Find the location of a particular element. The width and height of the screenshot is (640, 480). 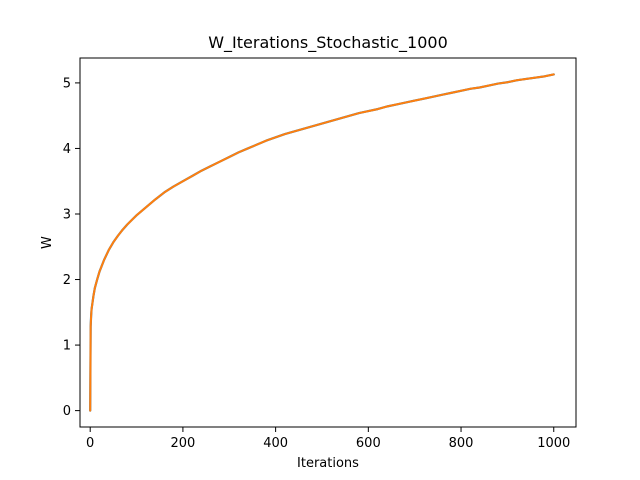

x-tick-label: 600 is located at coordinates (368, 443).